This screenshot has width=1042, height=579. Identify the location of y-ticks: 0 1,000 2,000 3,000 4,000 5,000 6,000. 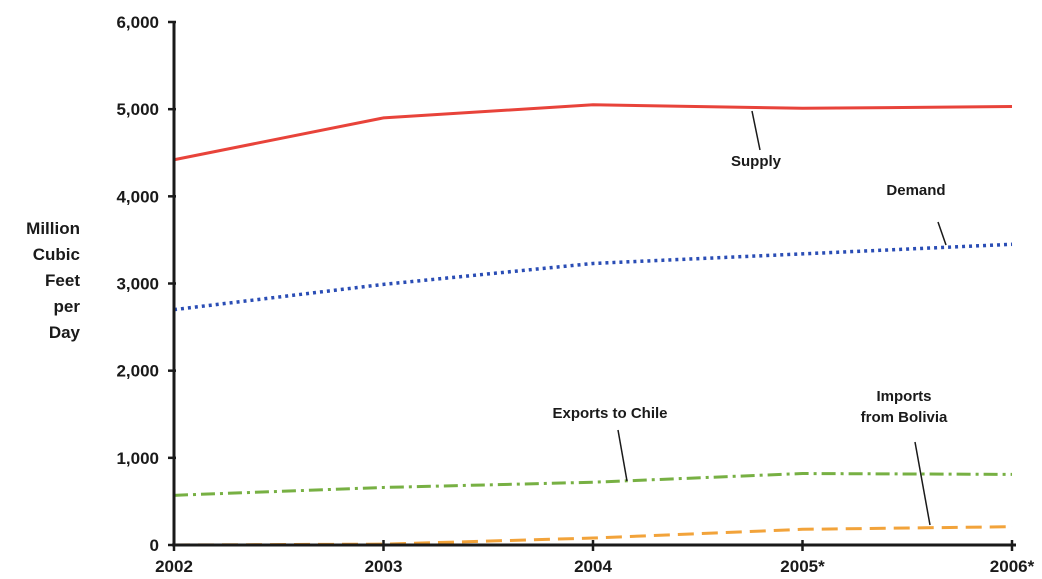
(146, 284).